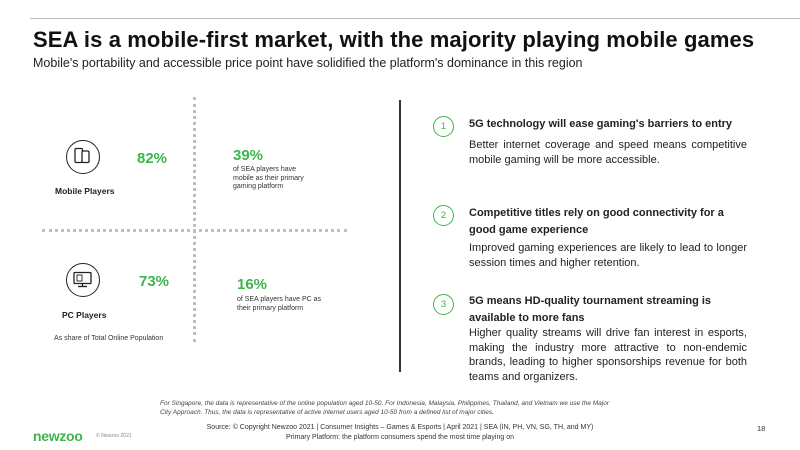 The height and width of the screenshot is (450, 800). I want to click on mobile-players-label: Mobile Players, so click(85, 191).